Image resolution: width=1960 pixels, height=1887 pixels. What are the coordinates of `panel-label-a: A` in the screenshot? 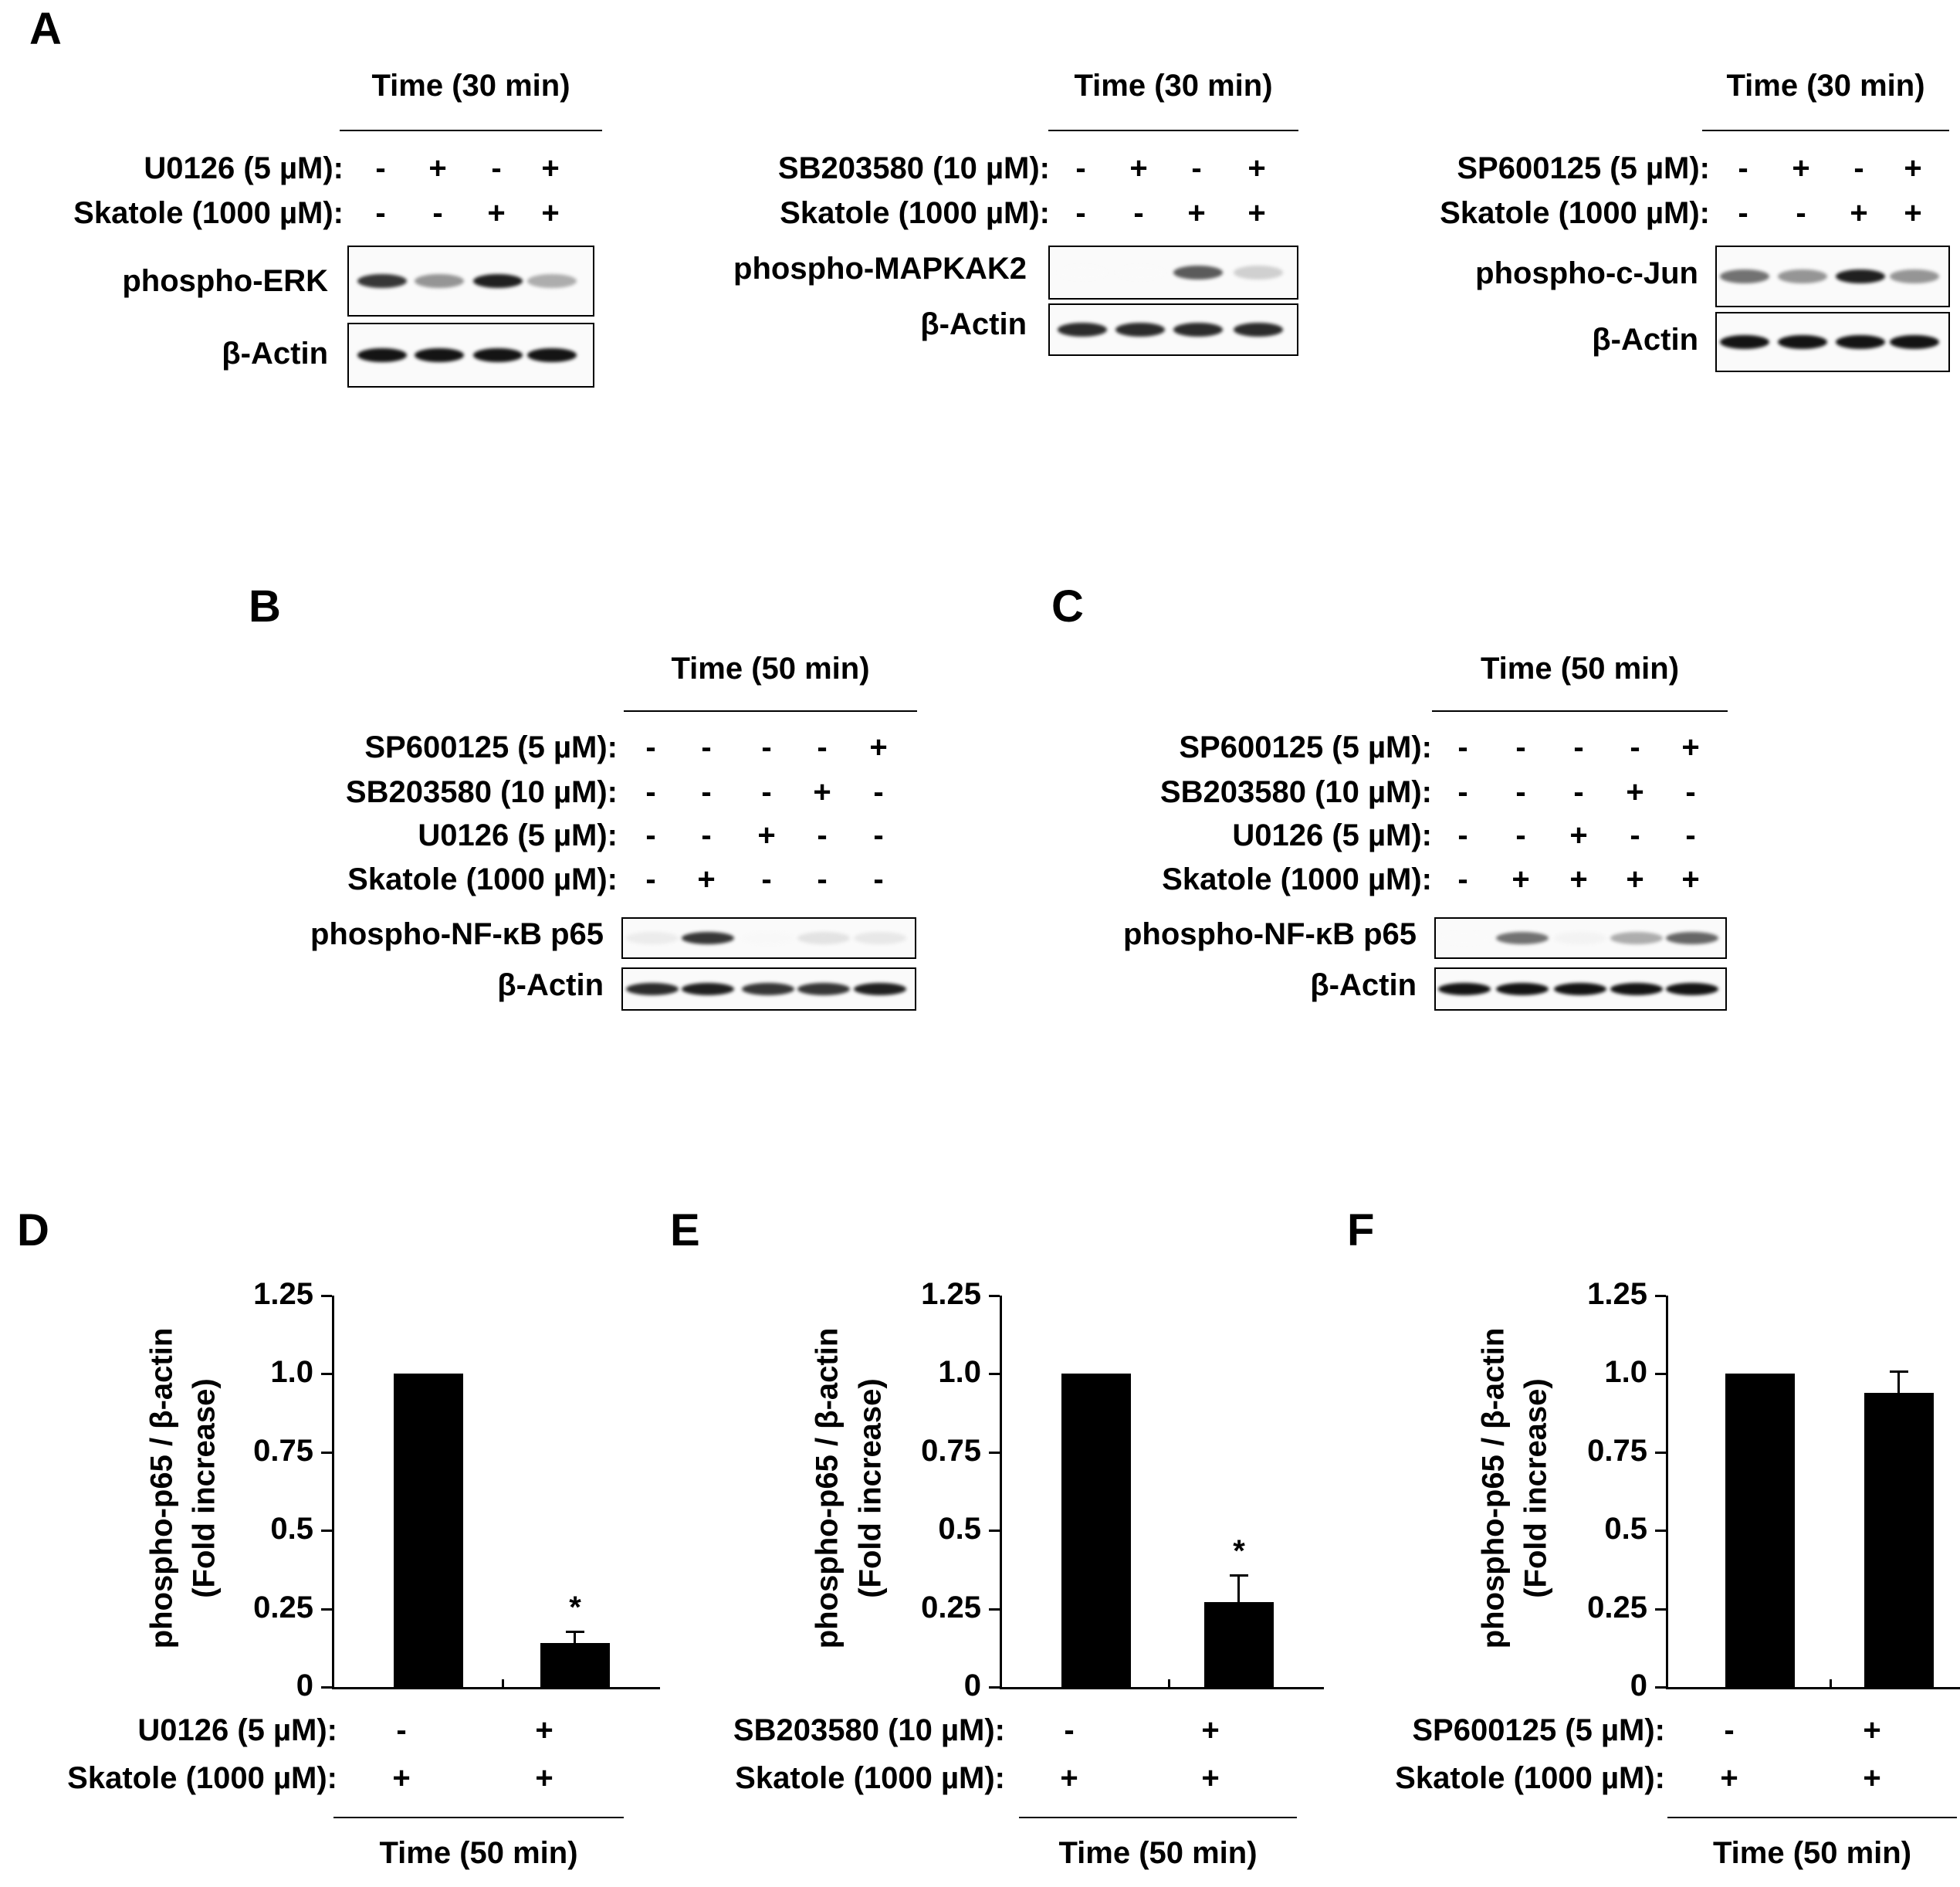 It's located at (45, 29).